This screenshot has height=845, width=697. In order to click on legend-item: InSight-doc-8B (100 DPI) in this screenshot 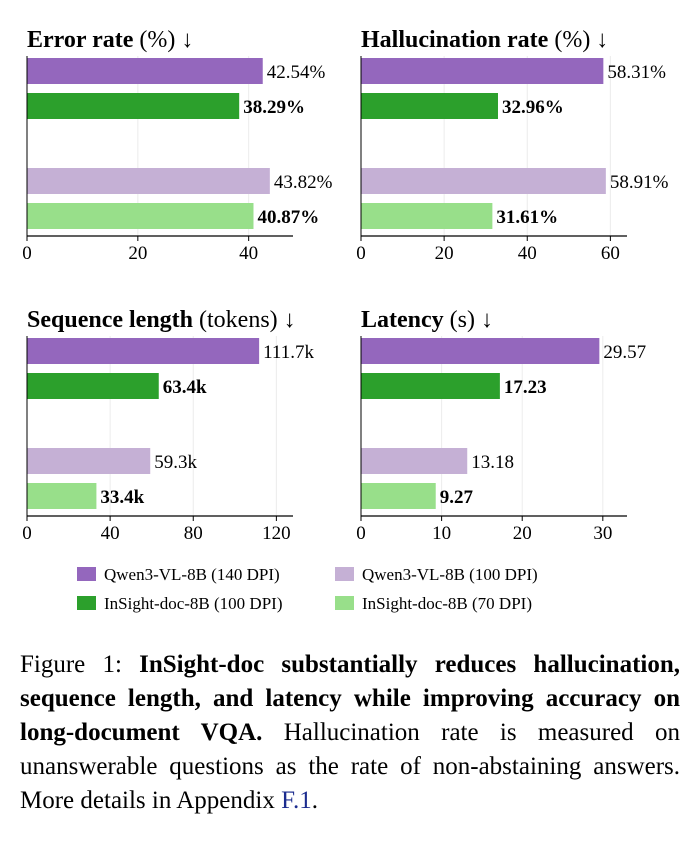, I will do `click(179, 603)`.